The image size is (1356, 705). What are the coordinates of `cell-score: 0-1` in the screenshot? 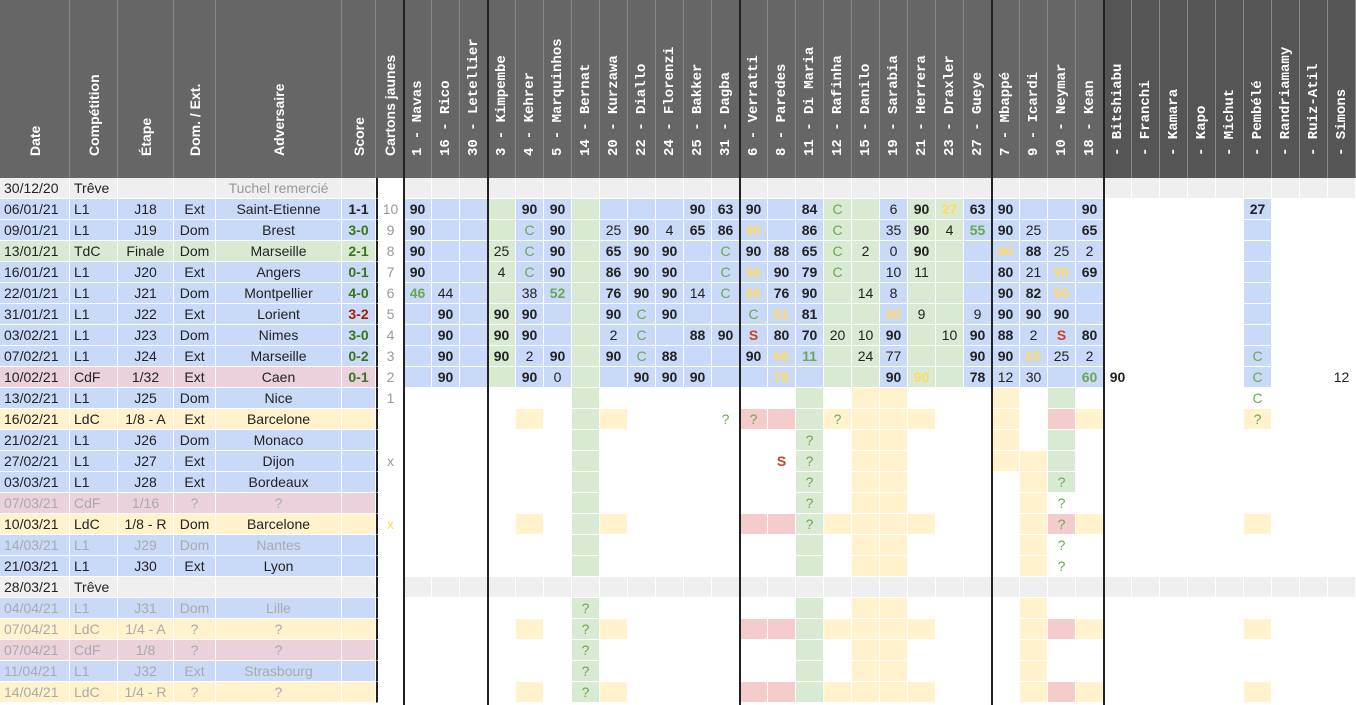 It's located at (359, 272).